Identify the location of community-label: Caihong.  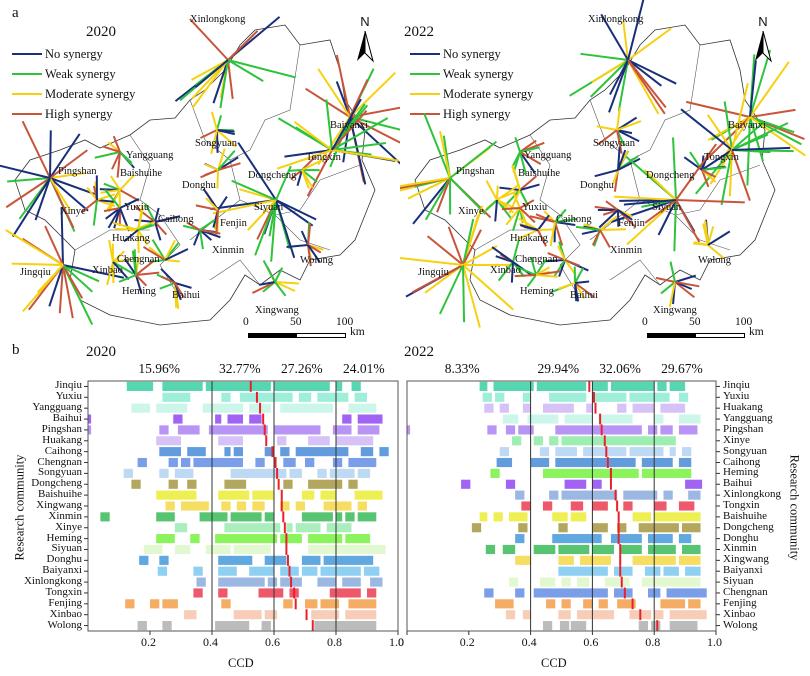
(176, 219).